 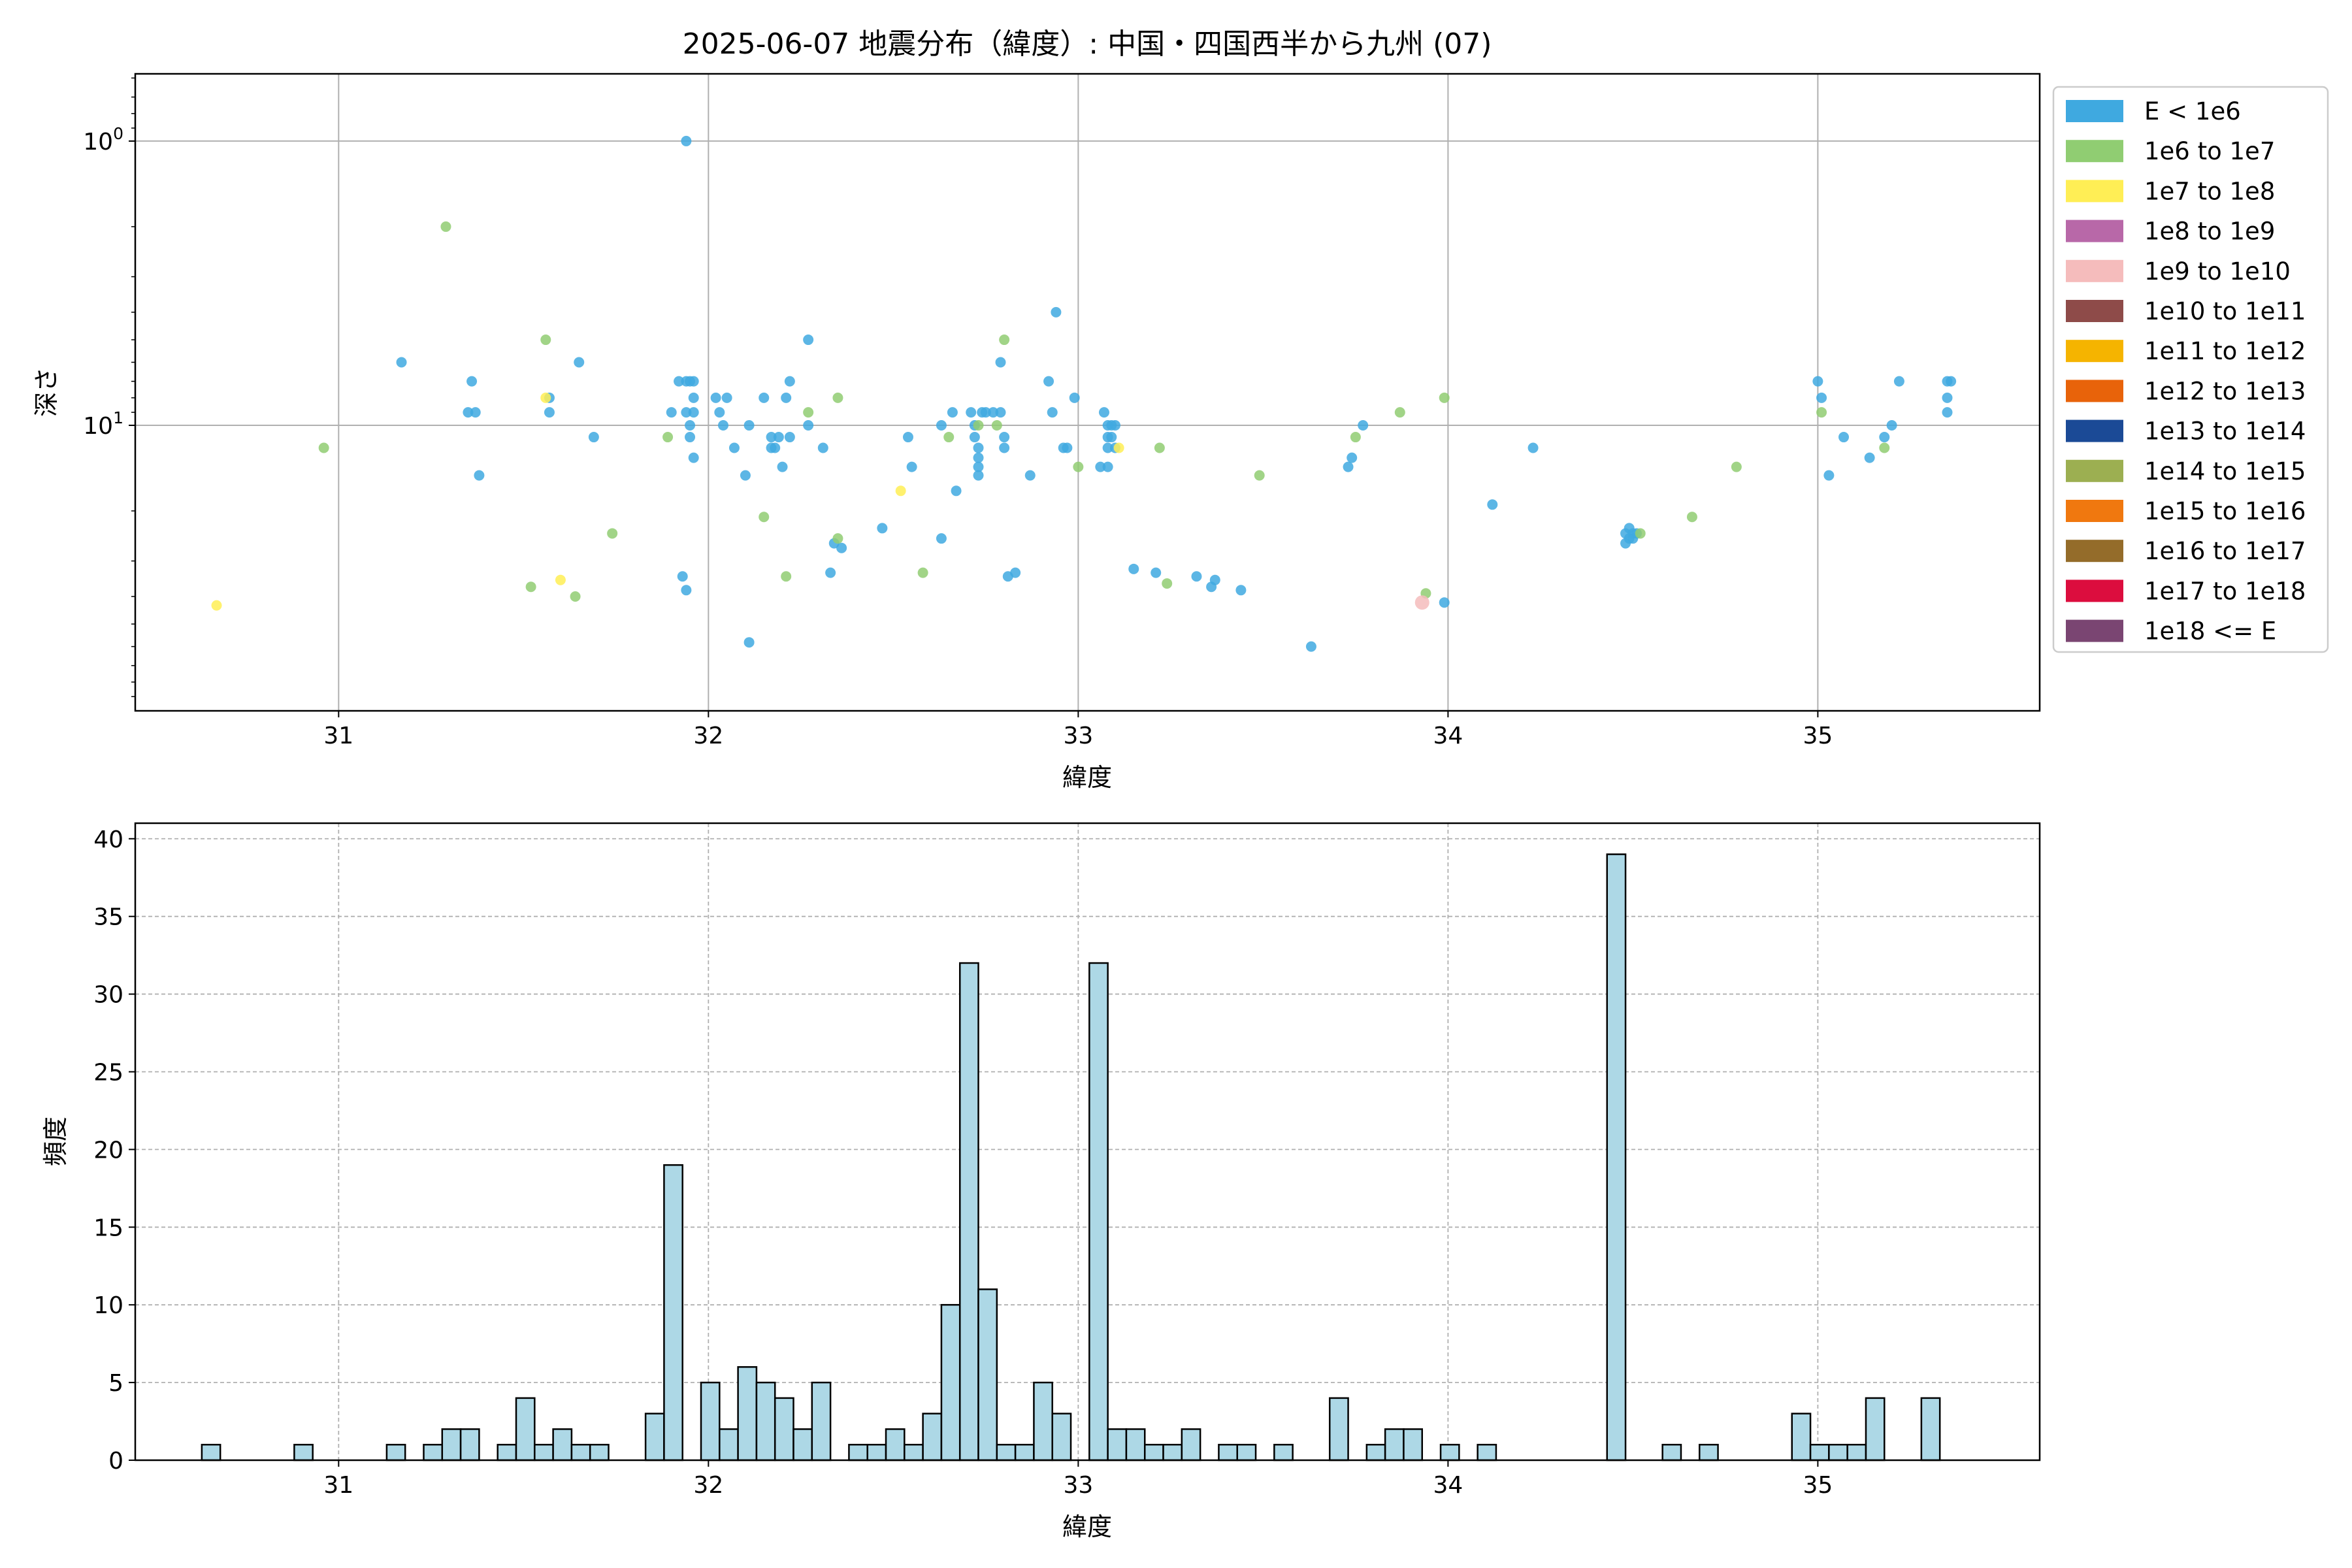 I want to click on legend-label: 1e13 to 1e14, so click(x=2225, y=431).